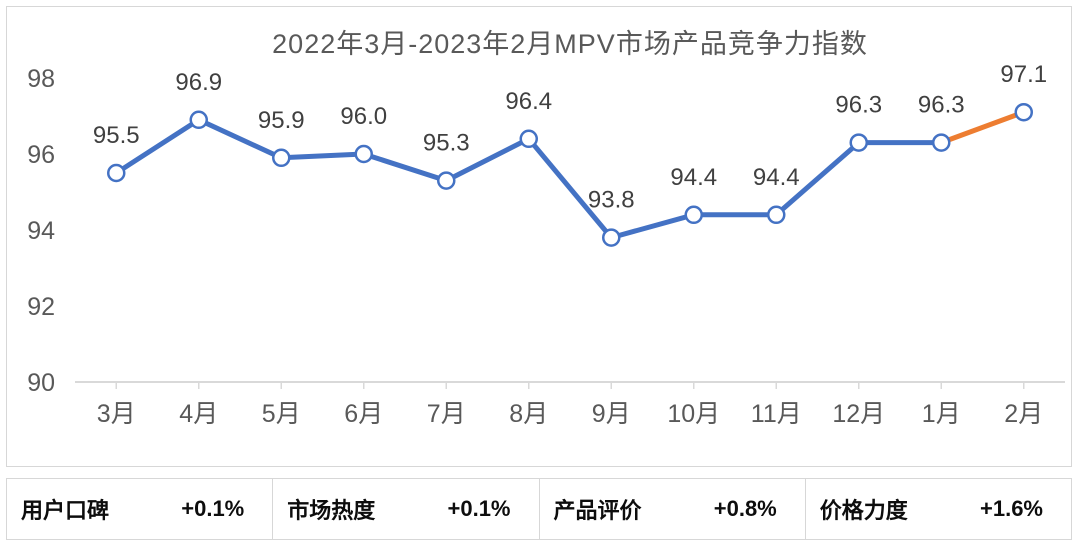 The image size is (1080, 548). What do you see at coordinates (745, 508) in the screenshot?
I see `metric-value: +0.8%` at bounding box center [745, 508].